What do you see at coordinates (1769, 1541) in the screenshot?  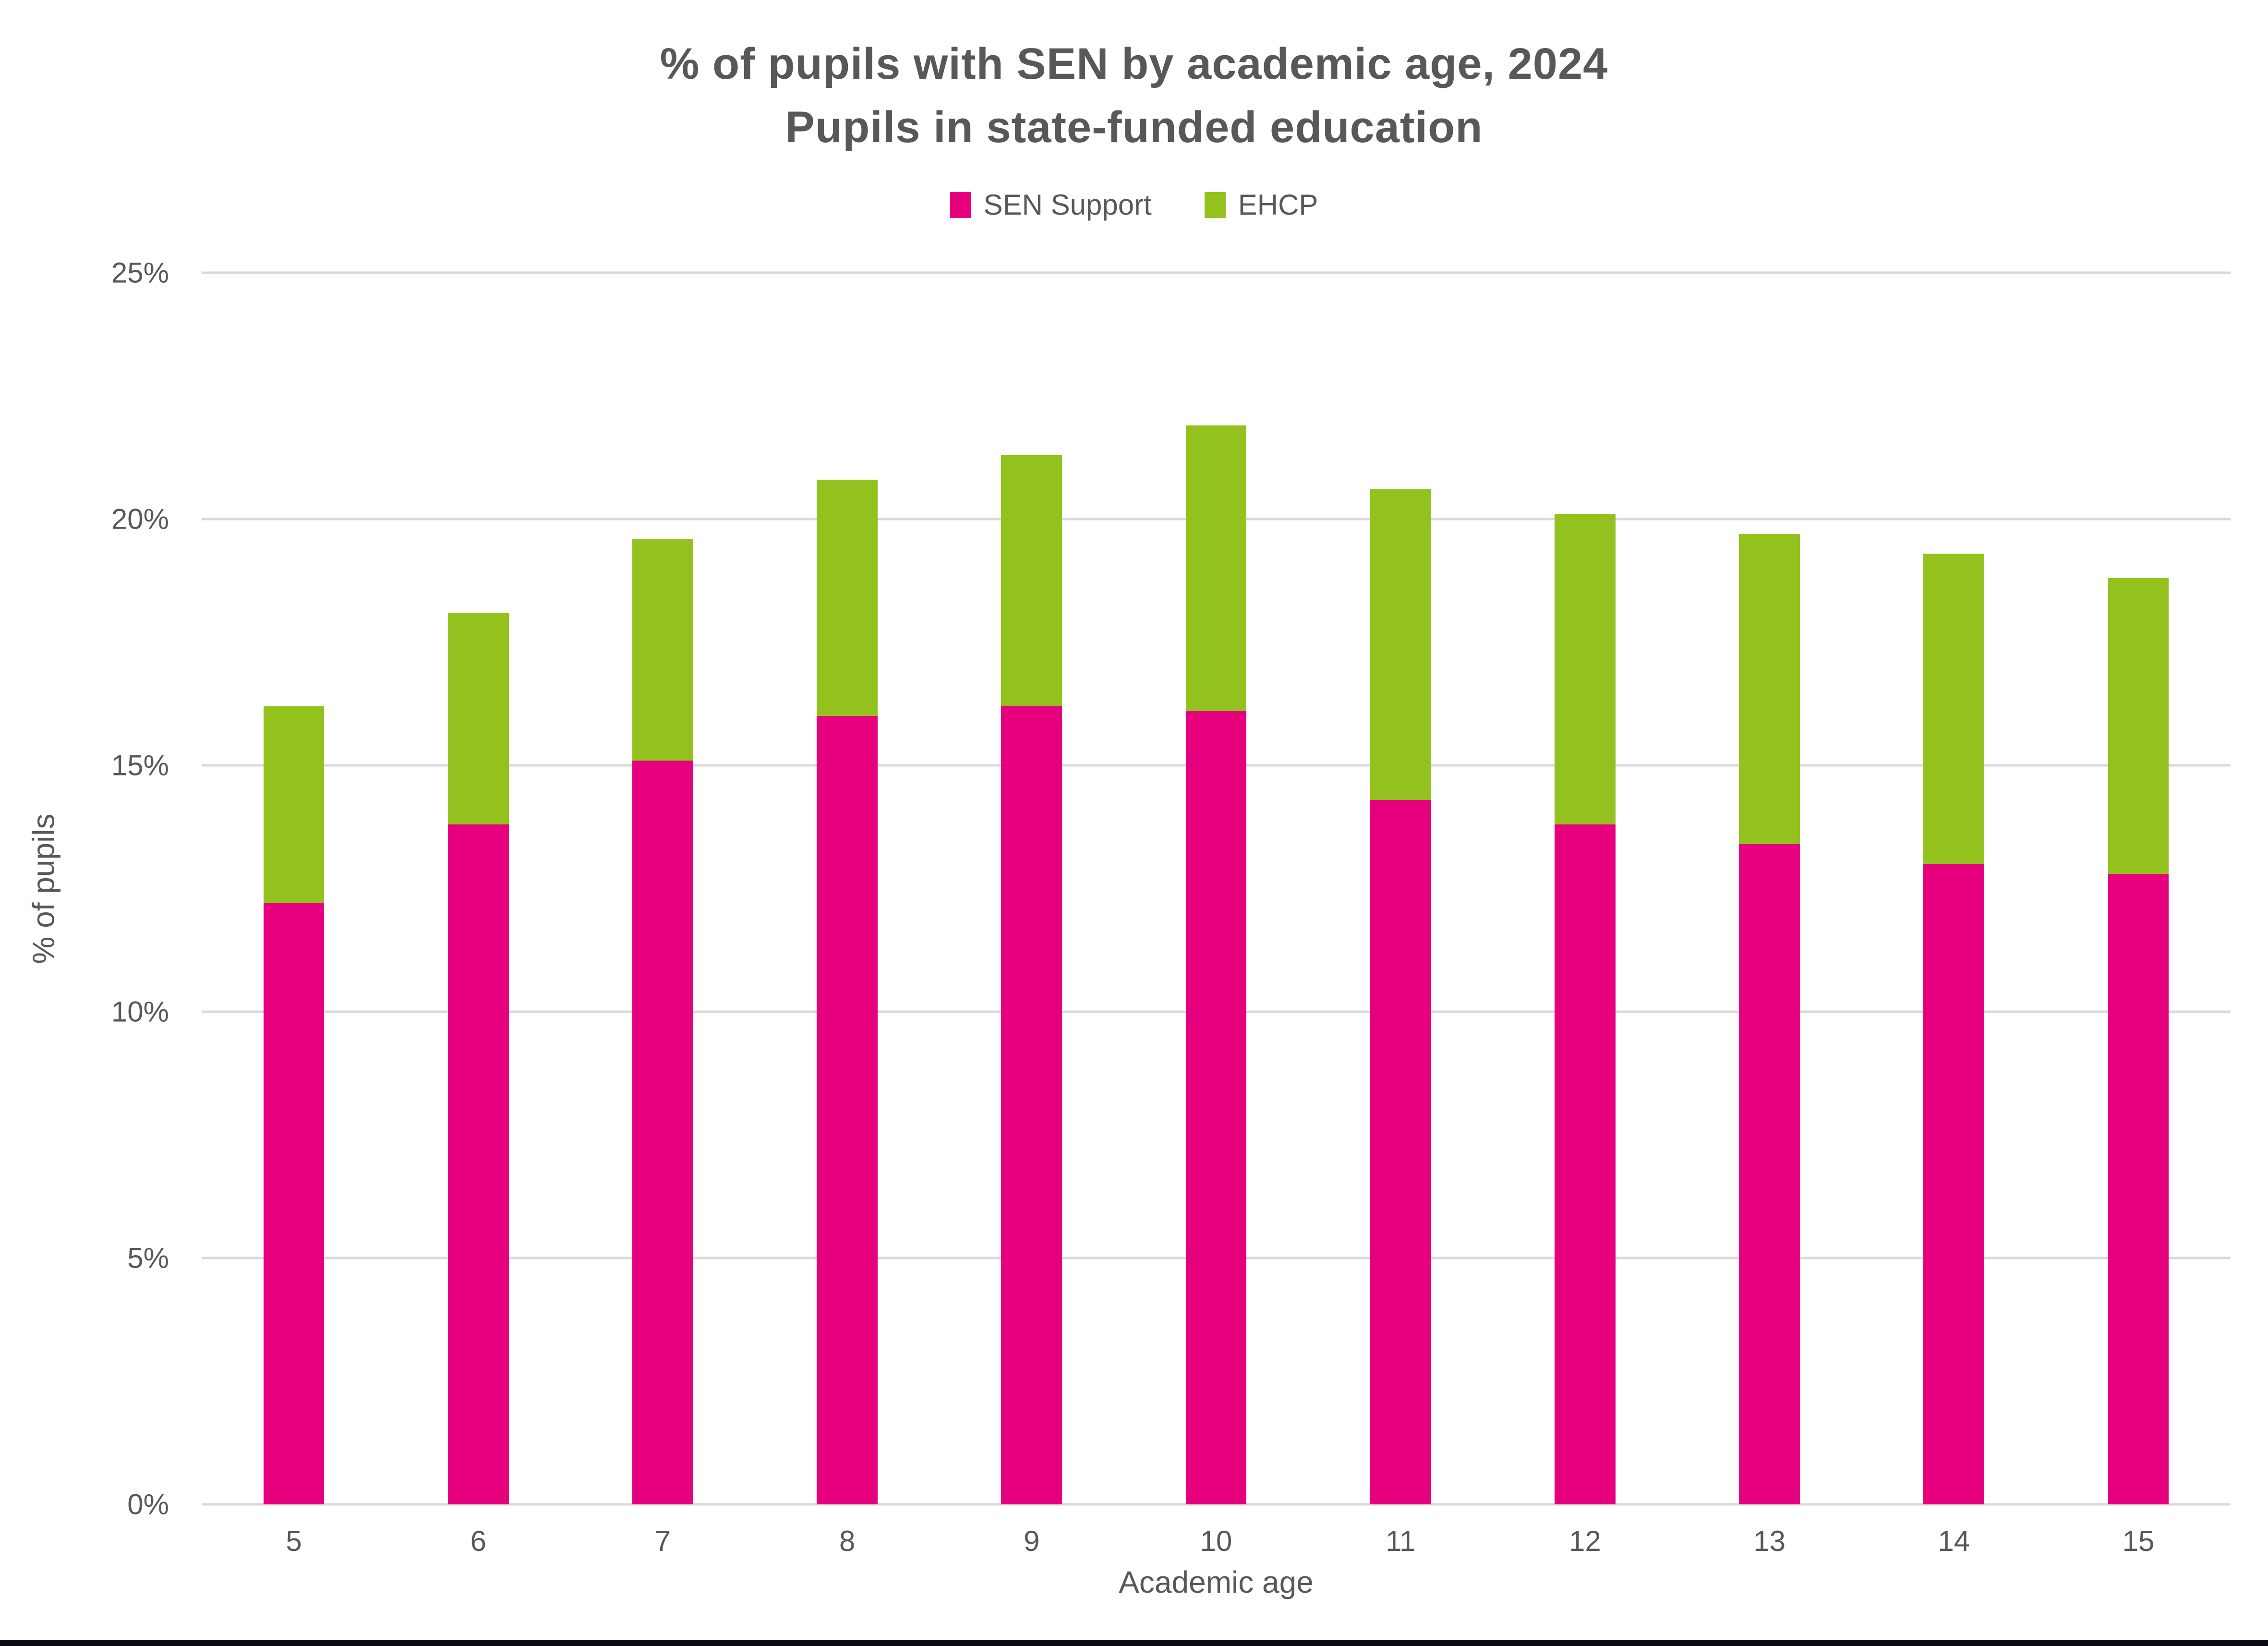 I see `x-tick-label-13: 13` at bounding box center [1769, 1541].